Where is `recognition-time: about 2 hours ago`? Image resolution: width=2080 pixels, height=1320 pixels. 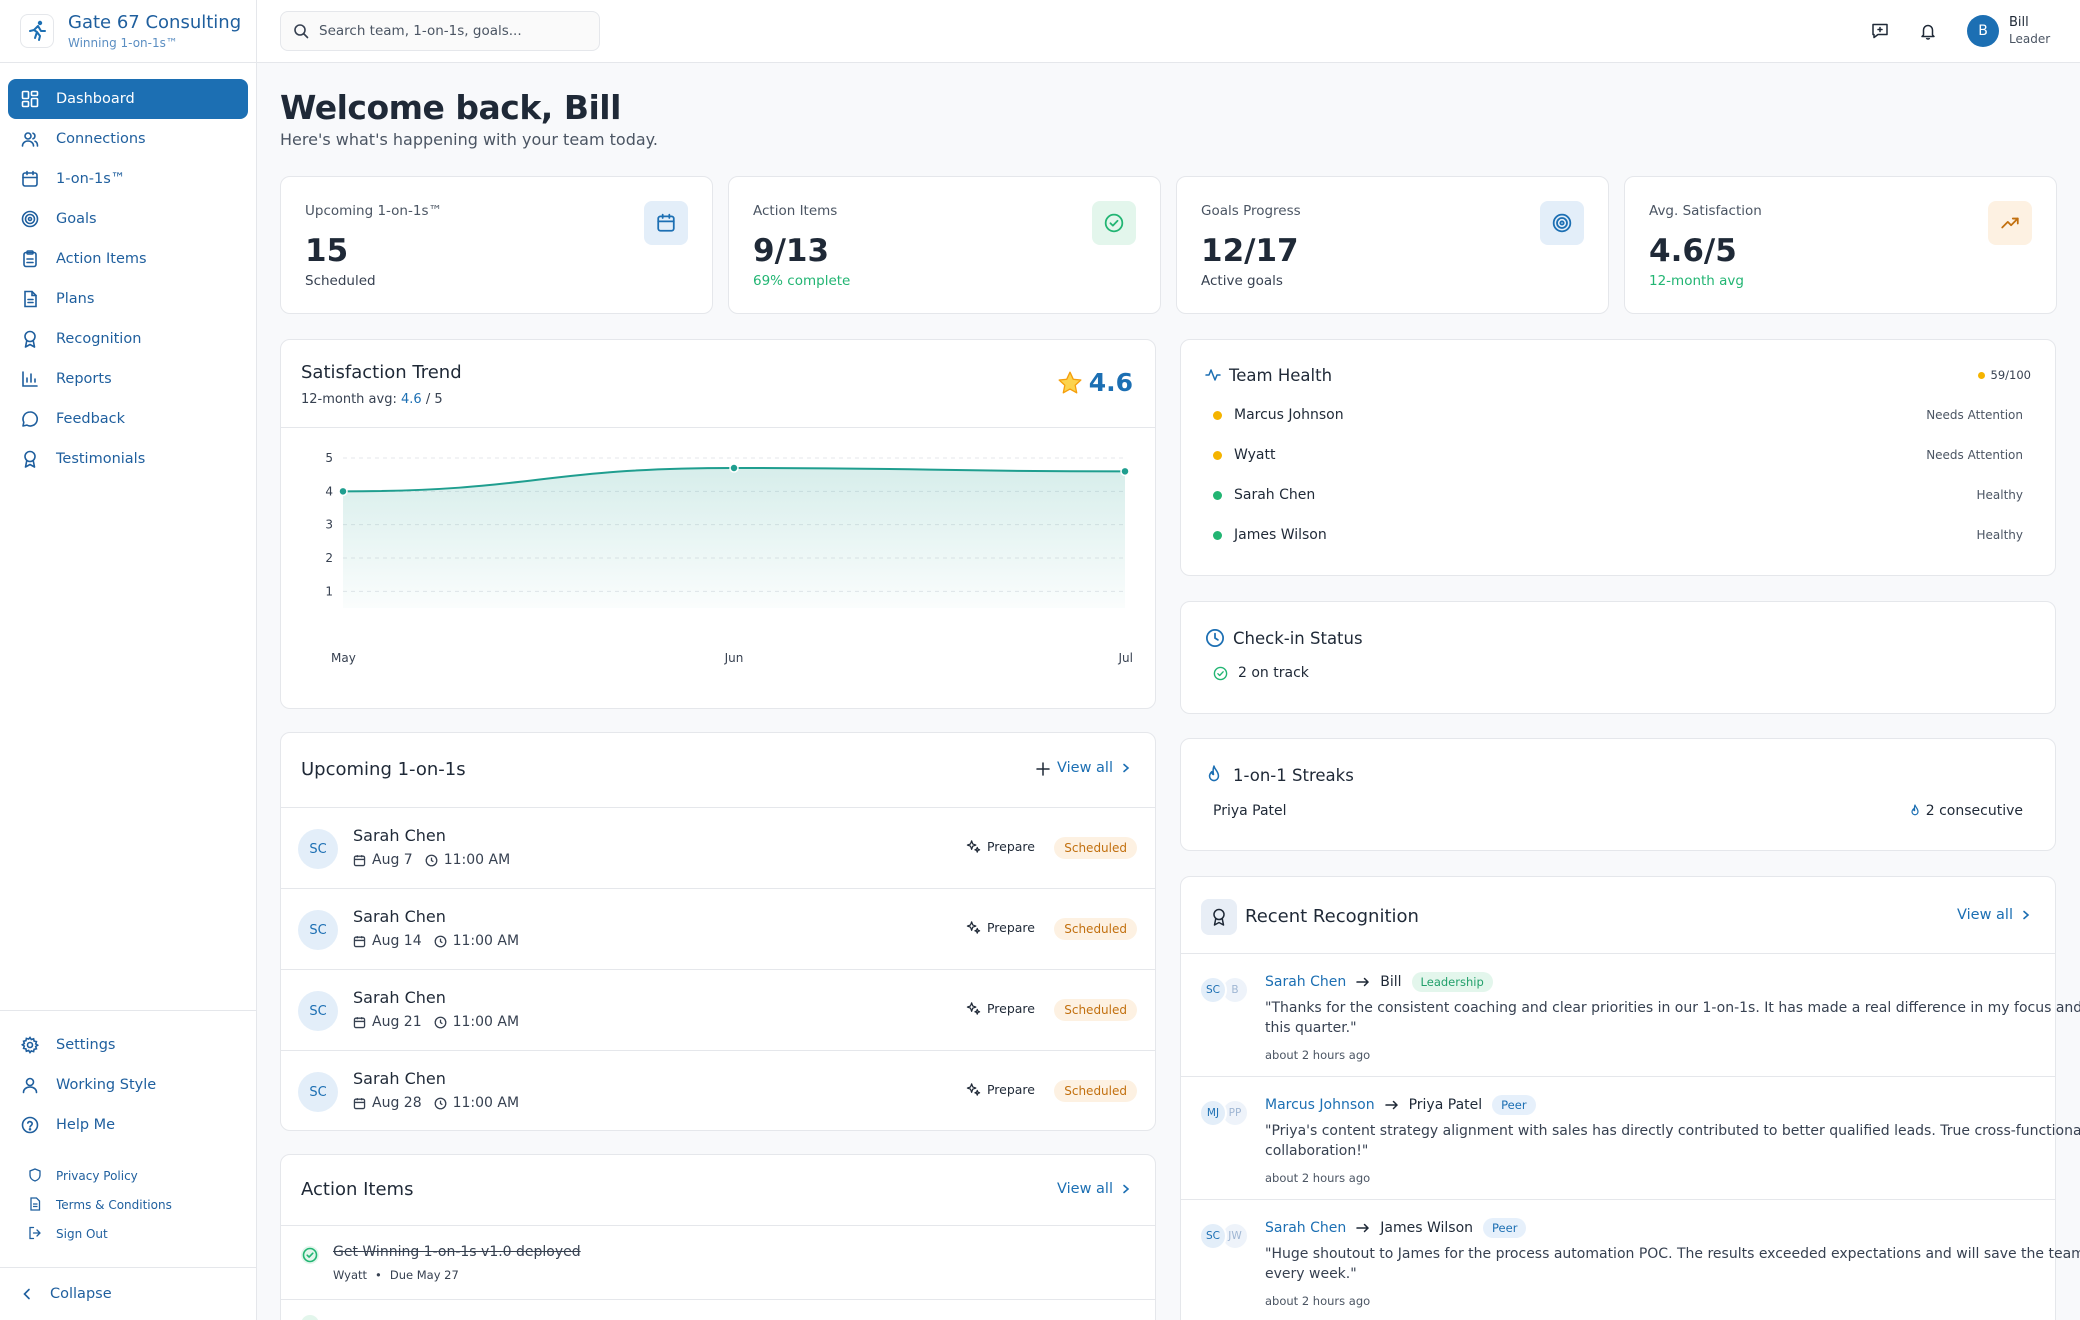 recognition-time: about 2 hours ago is located at coordinates (1318, 1055).